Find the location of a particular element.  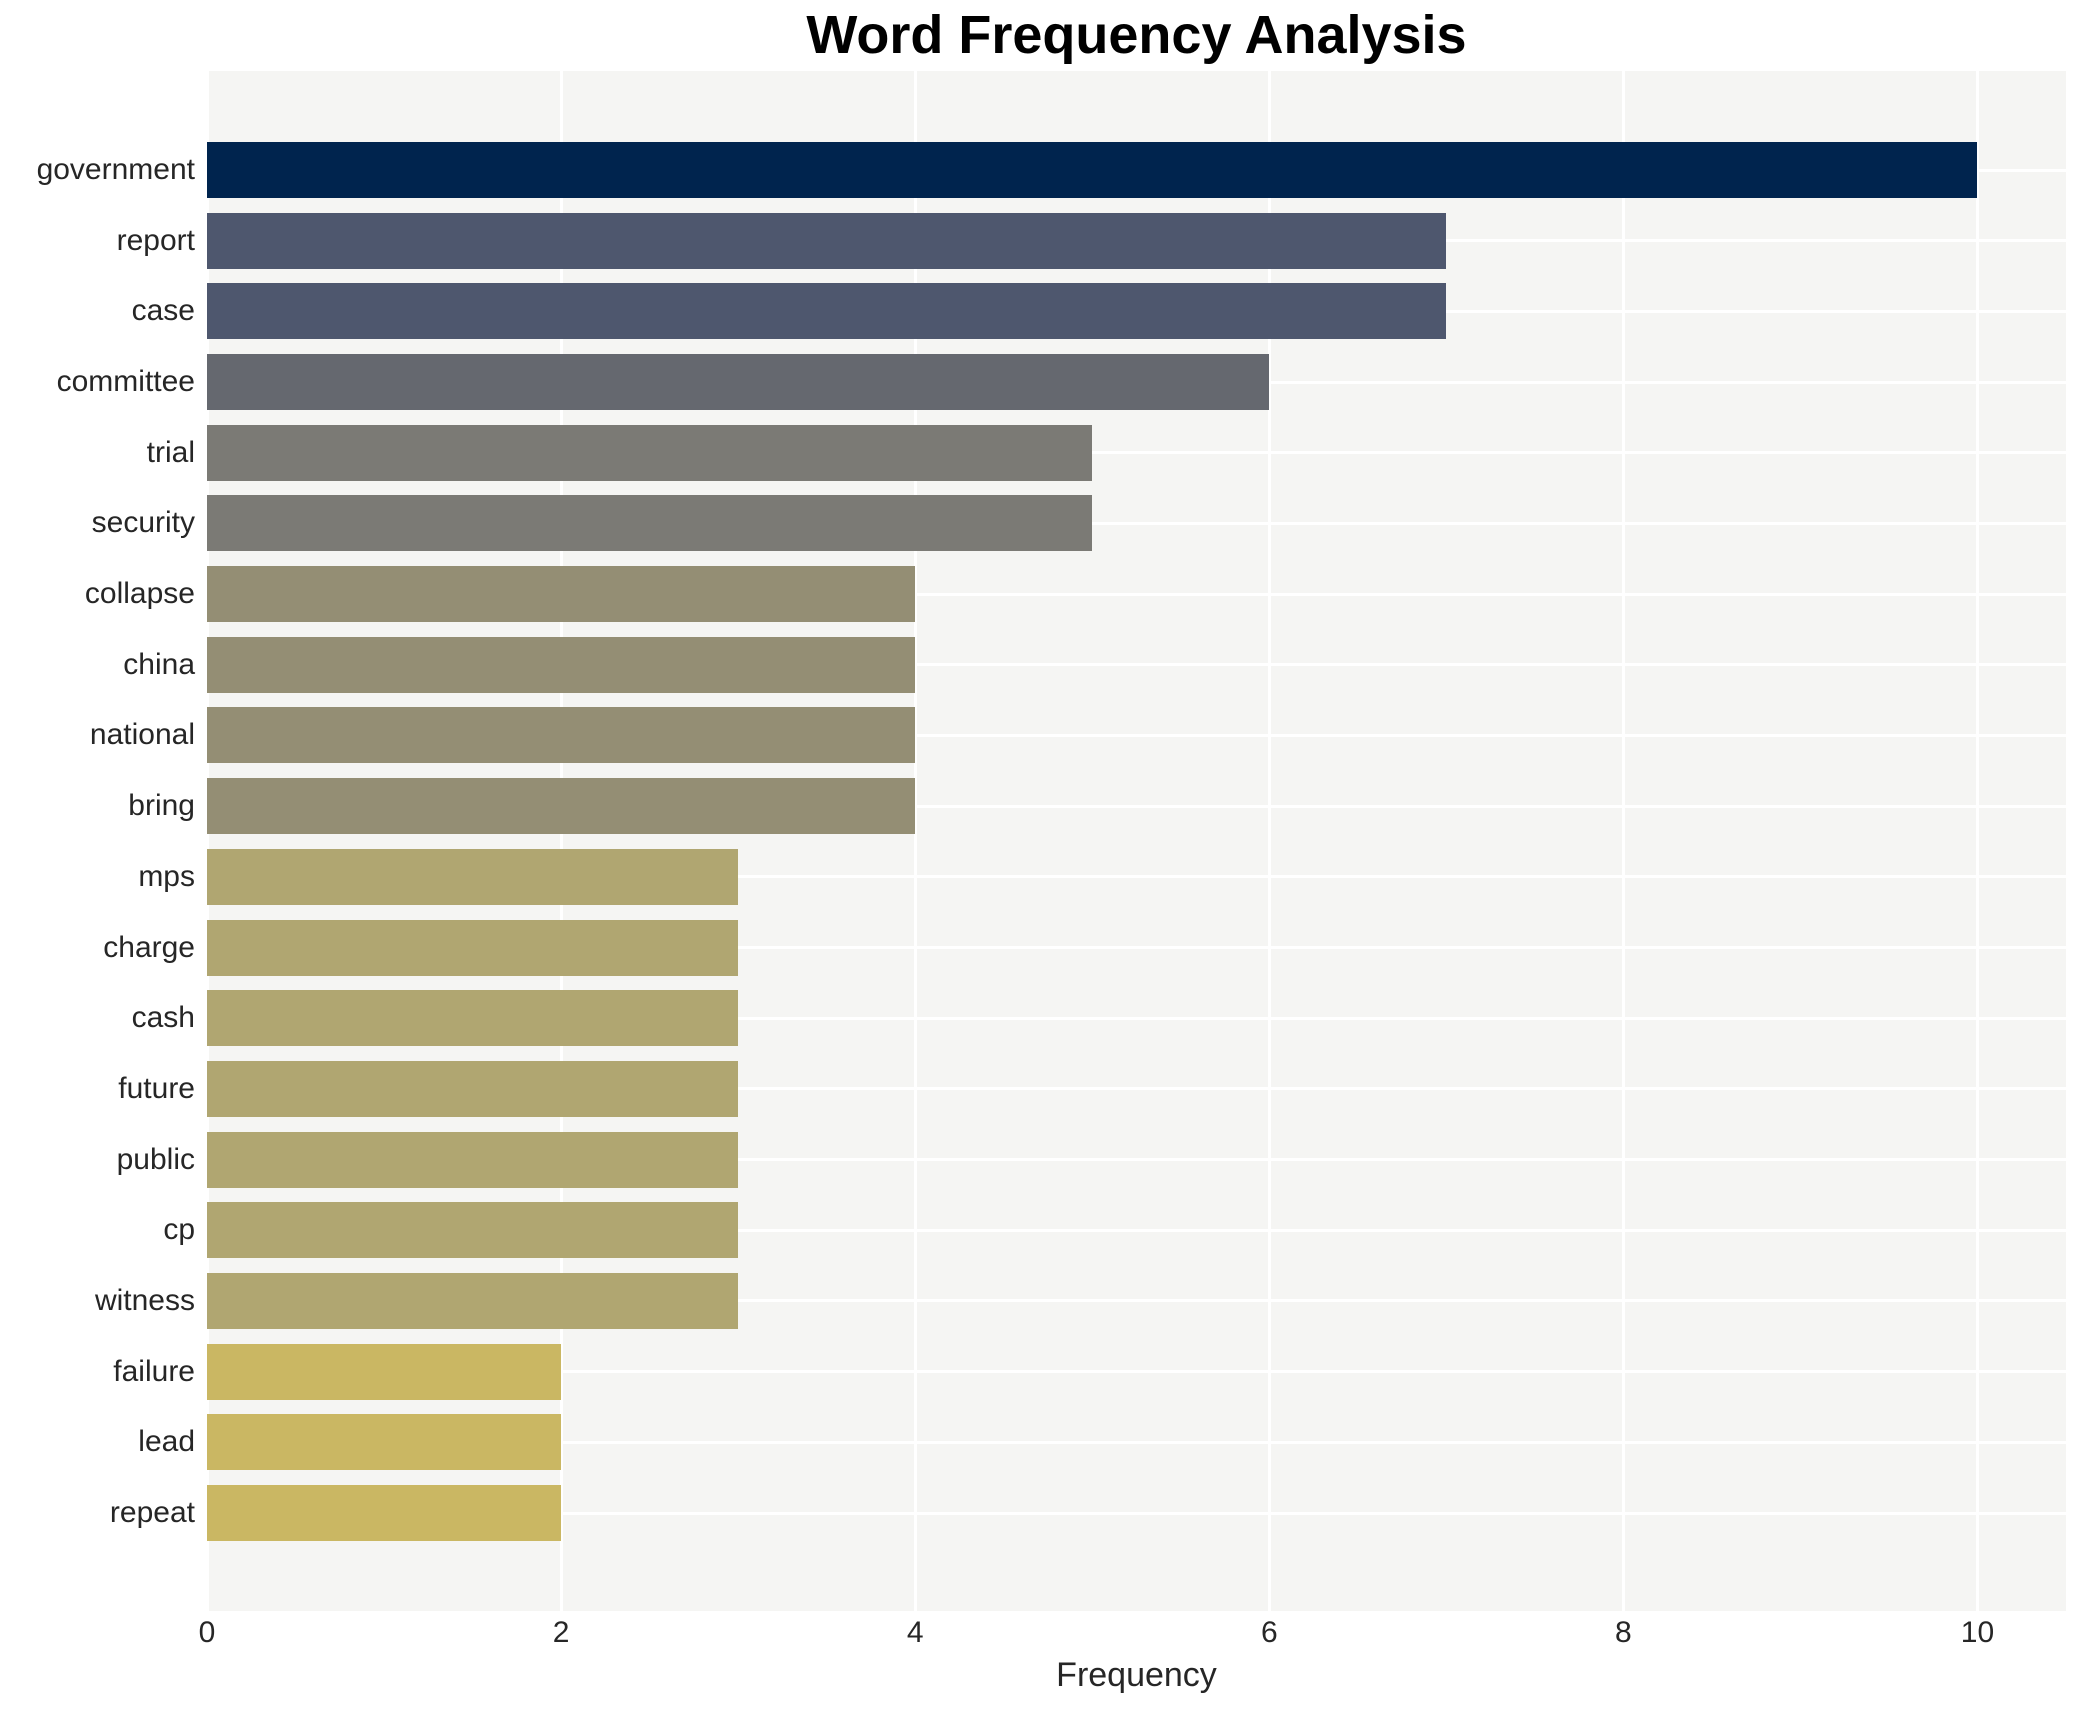

bar-mps is located at coordinates (473, 876).